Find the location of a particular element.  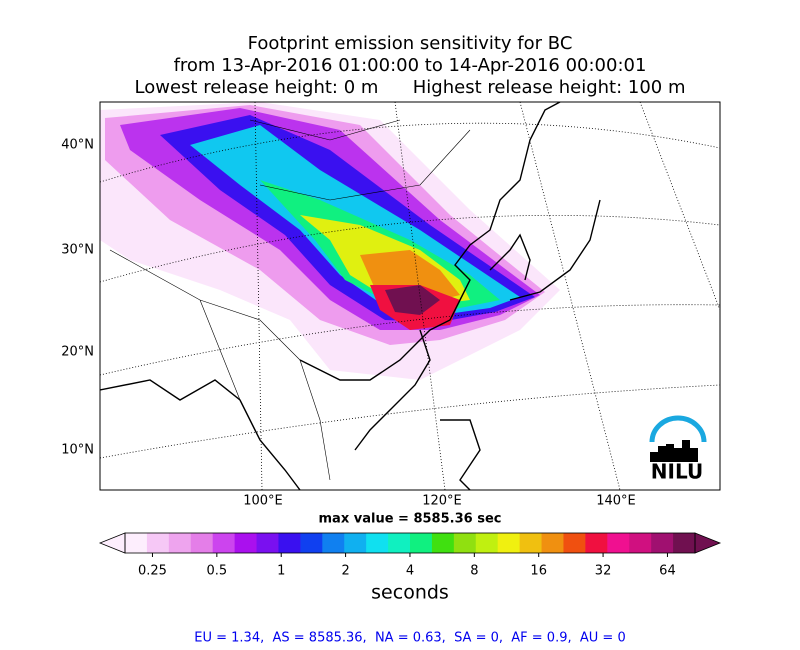

colorbar-extend-high is located at coordinates (708, 543).